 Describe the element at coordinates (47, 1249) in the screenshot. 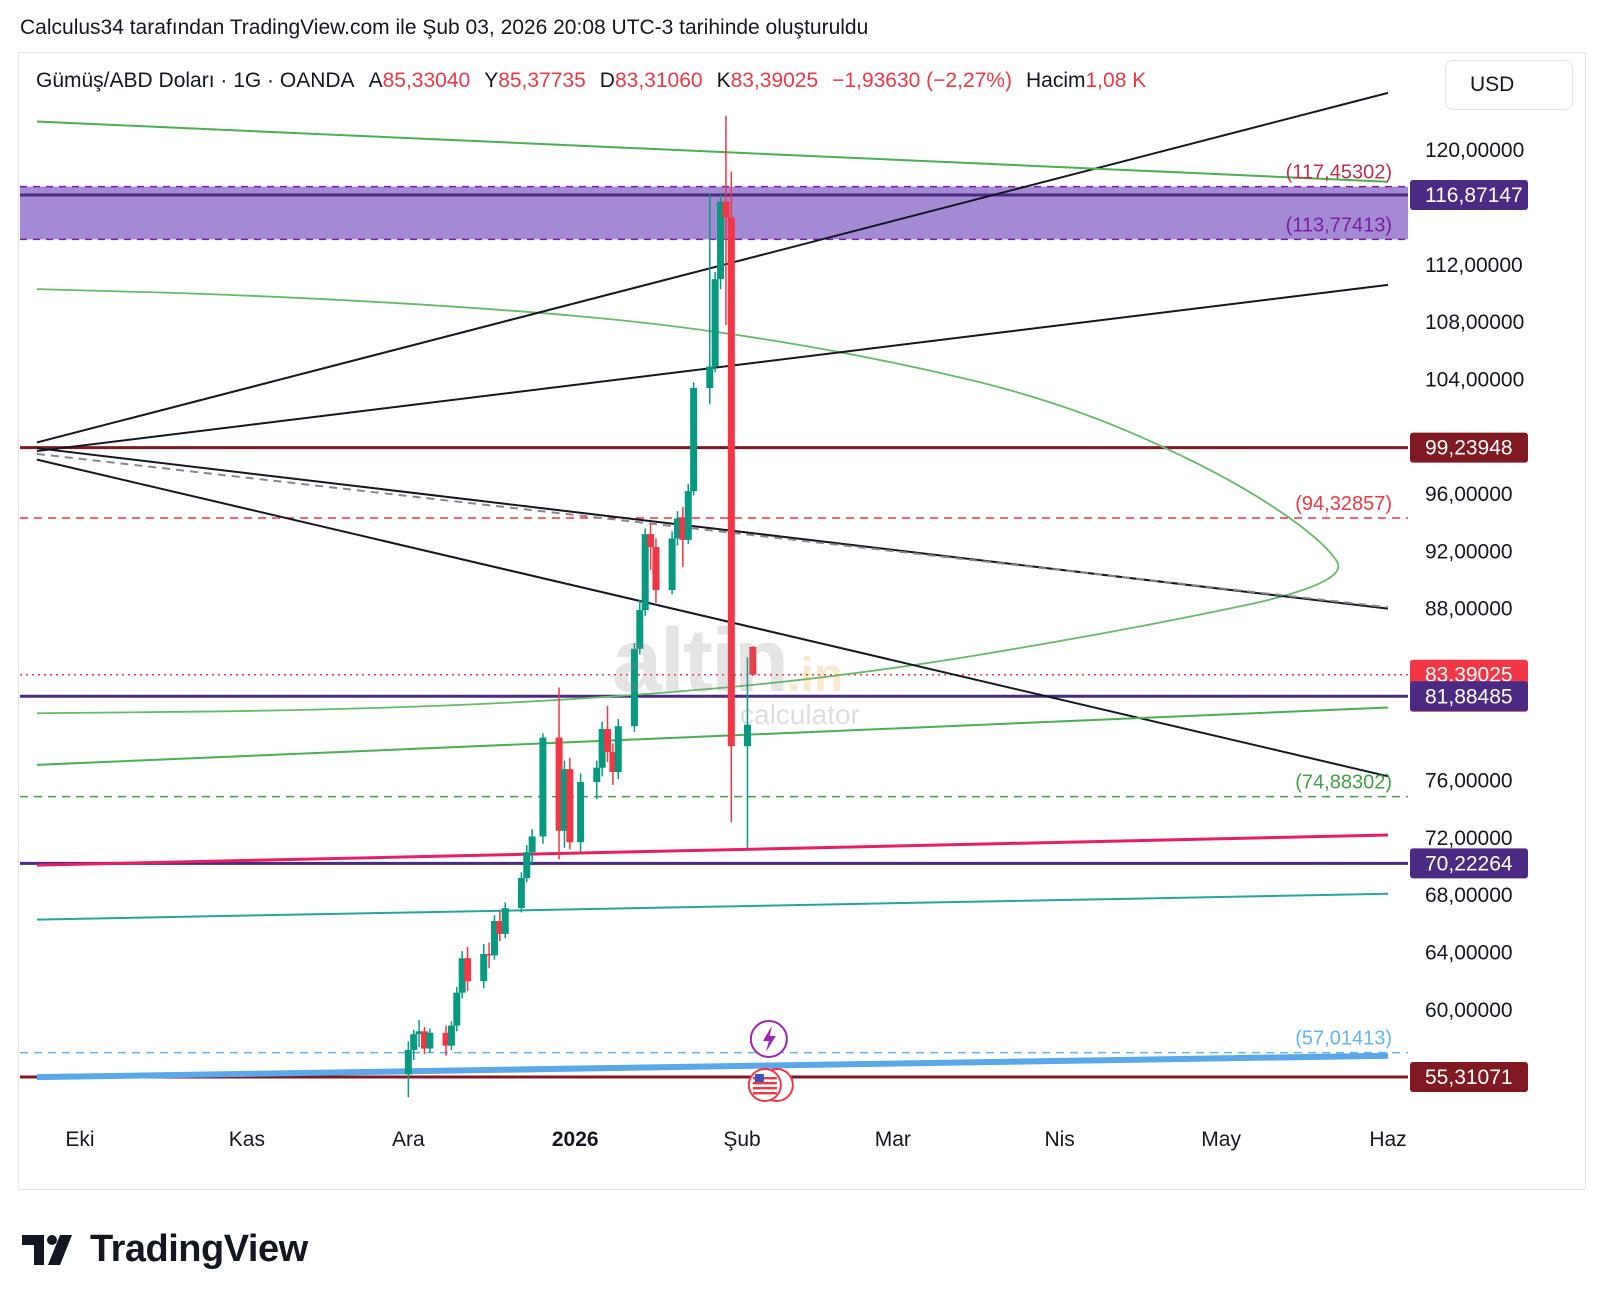

I see `tradingview-logo-icon` at that location.